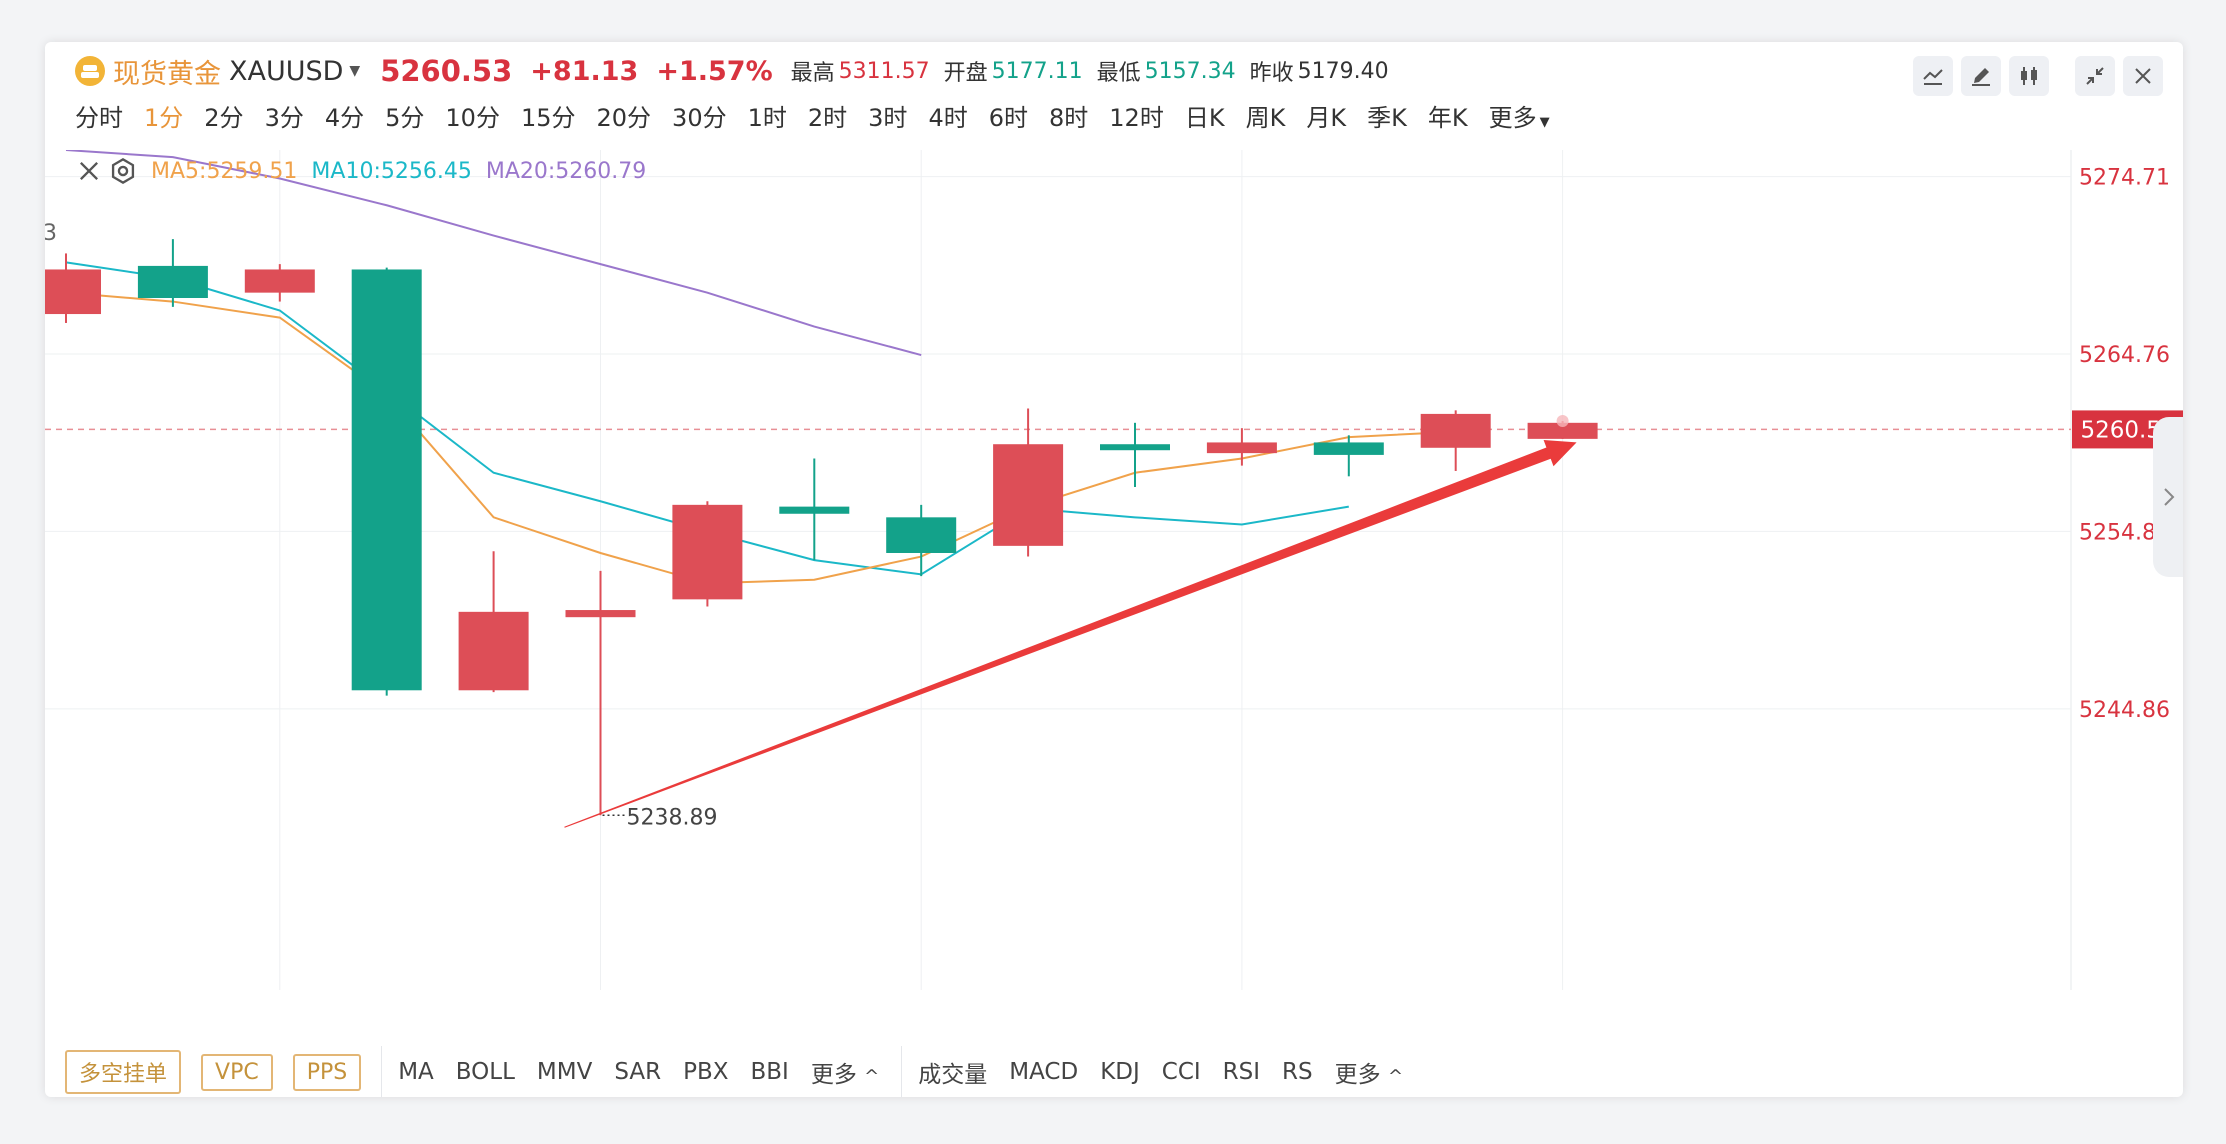 This screenshot has width=2226, height=1144. What do you see at coordinates (566, 171) in the screenshot?
I see `ma20-value: MA20:5260.79` at bounding box center [566, 171].